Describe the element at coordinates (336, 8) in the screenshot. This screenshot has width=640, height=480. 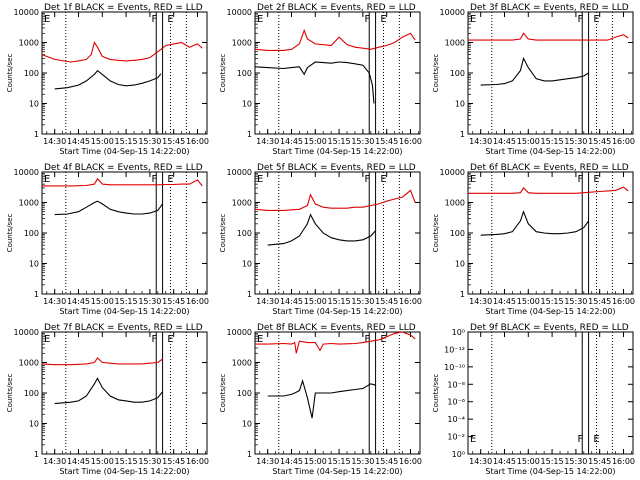
I see `panel-title: Det 2f BLACK = Events, RED = LLD` at that location.